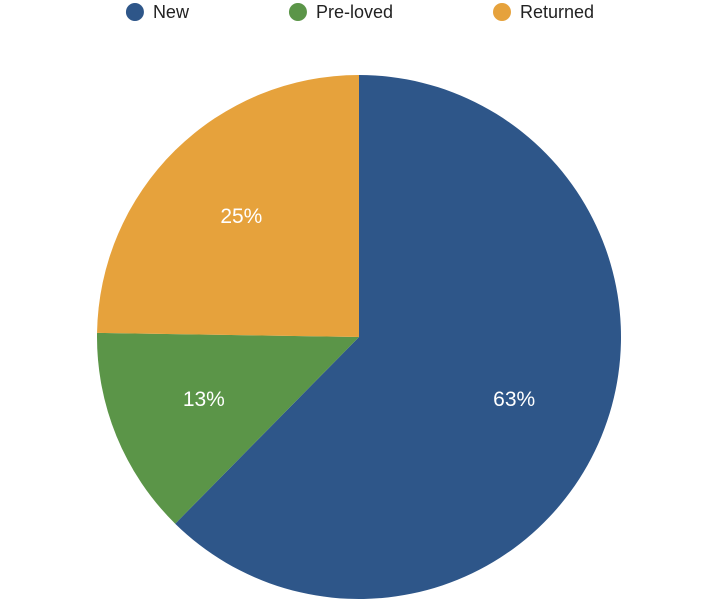 Image resolution: width=720 pixels, height=600 pixels. Describe the element at coordinates (227, 428) in the screenshot. I see `pie-slice` at that location.